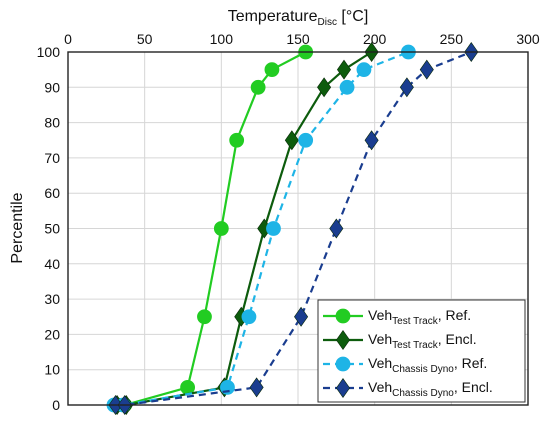  Describe the element at coordinates (52, 370) in the screenshot. I see `y-tick-label: 10` at that location.